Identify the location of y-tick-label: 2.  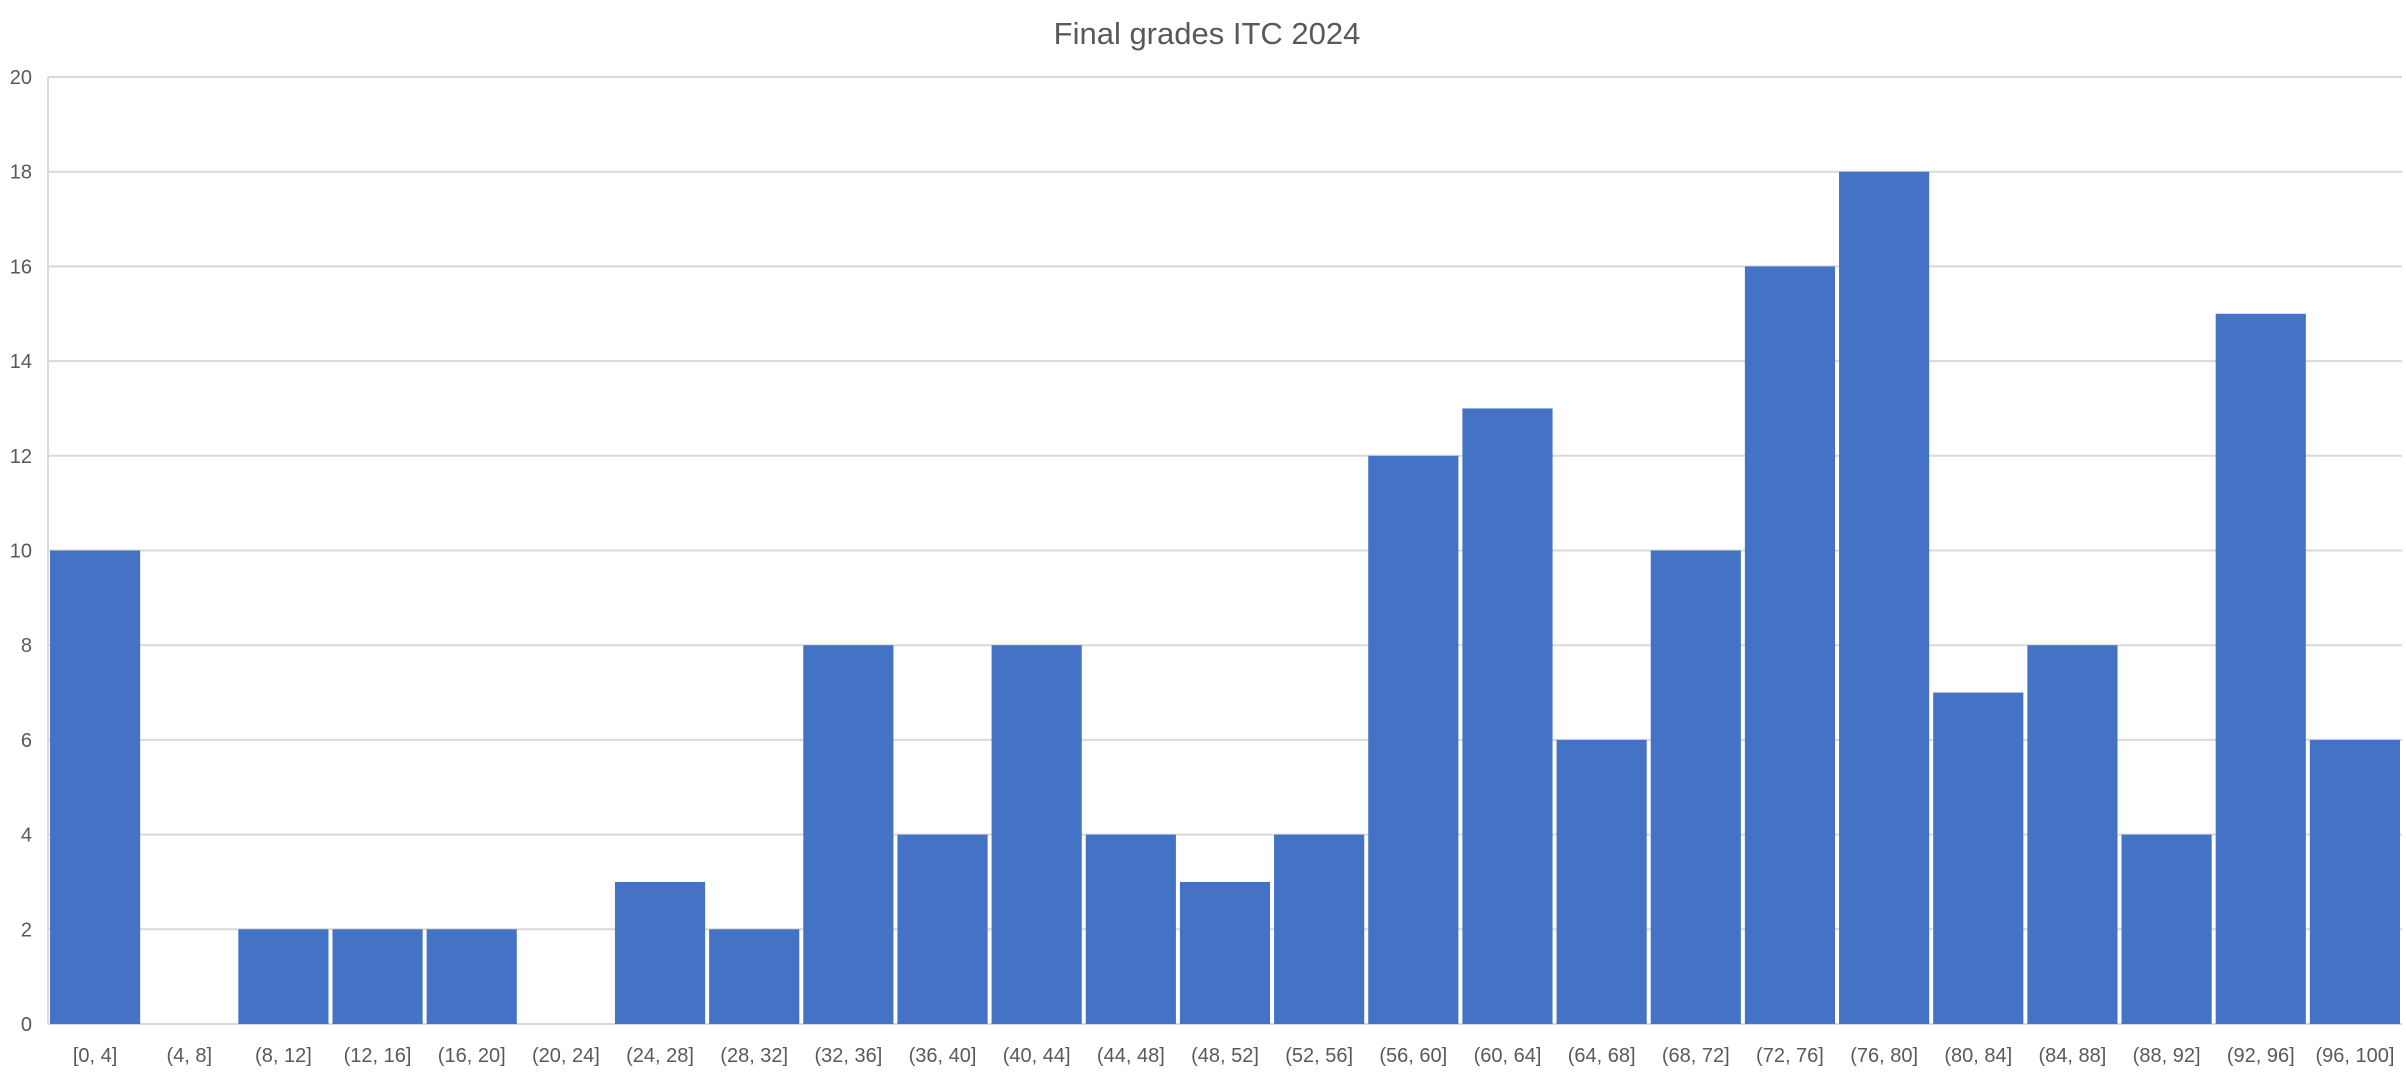
(26, 930).